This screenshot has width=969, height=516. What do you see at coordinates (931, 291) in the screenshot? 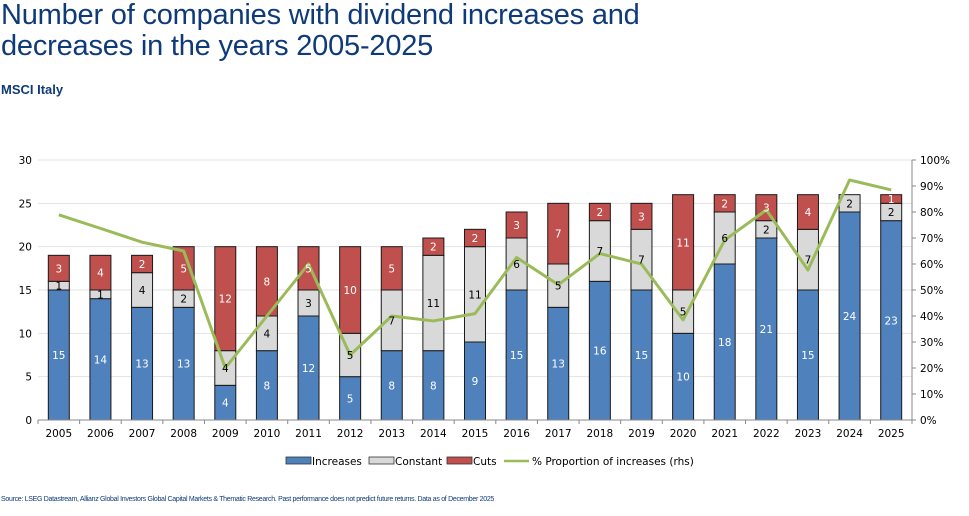
I see `y-right-tick-label: 50%` at bounding box center [931, 291].